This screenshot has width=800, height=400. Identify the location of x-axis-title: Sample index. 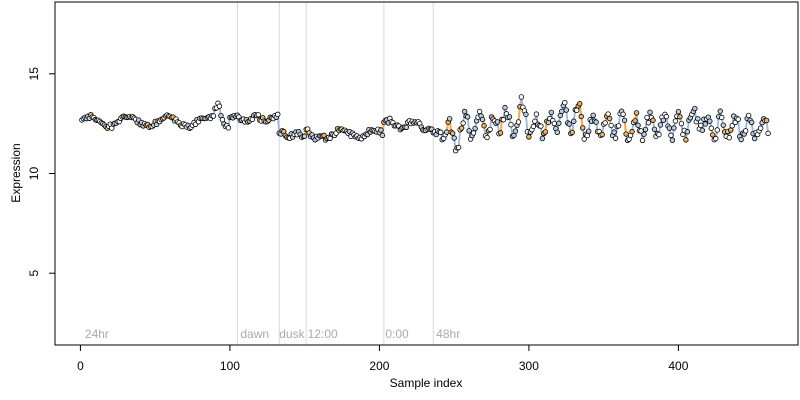
(426, 383).